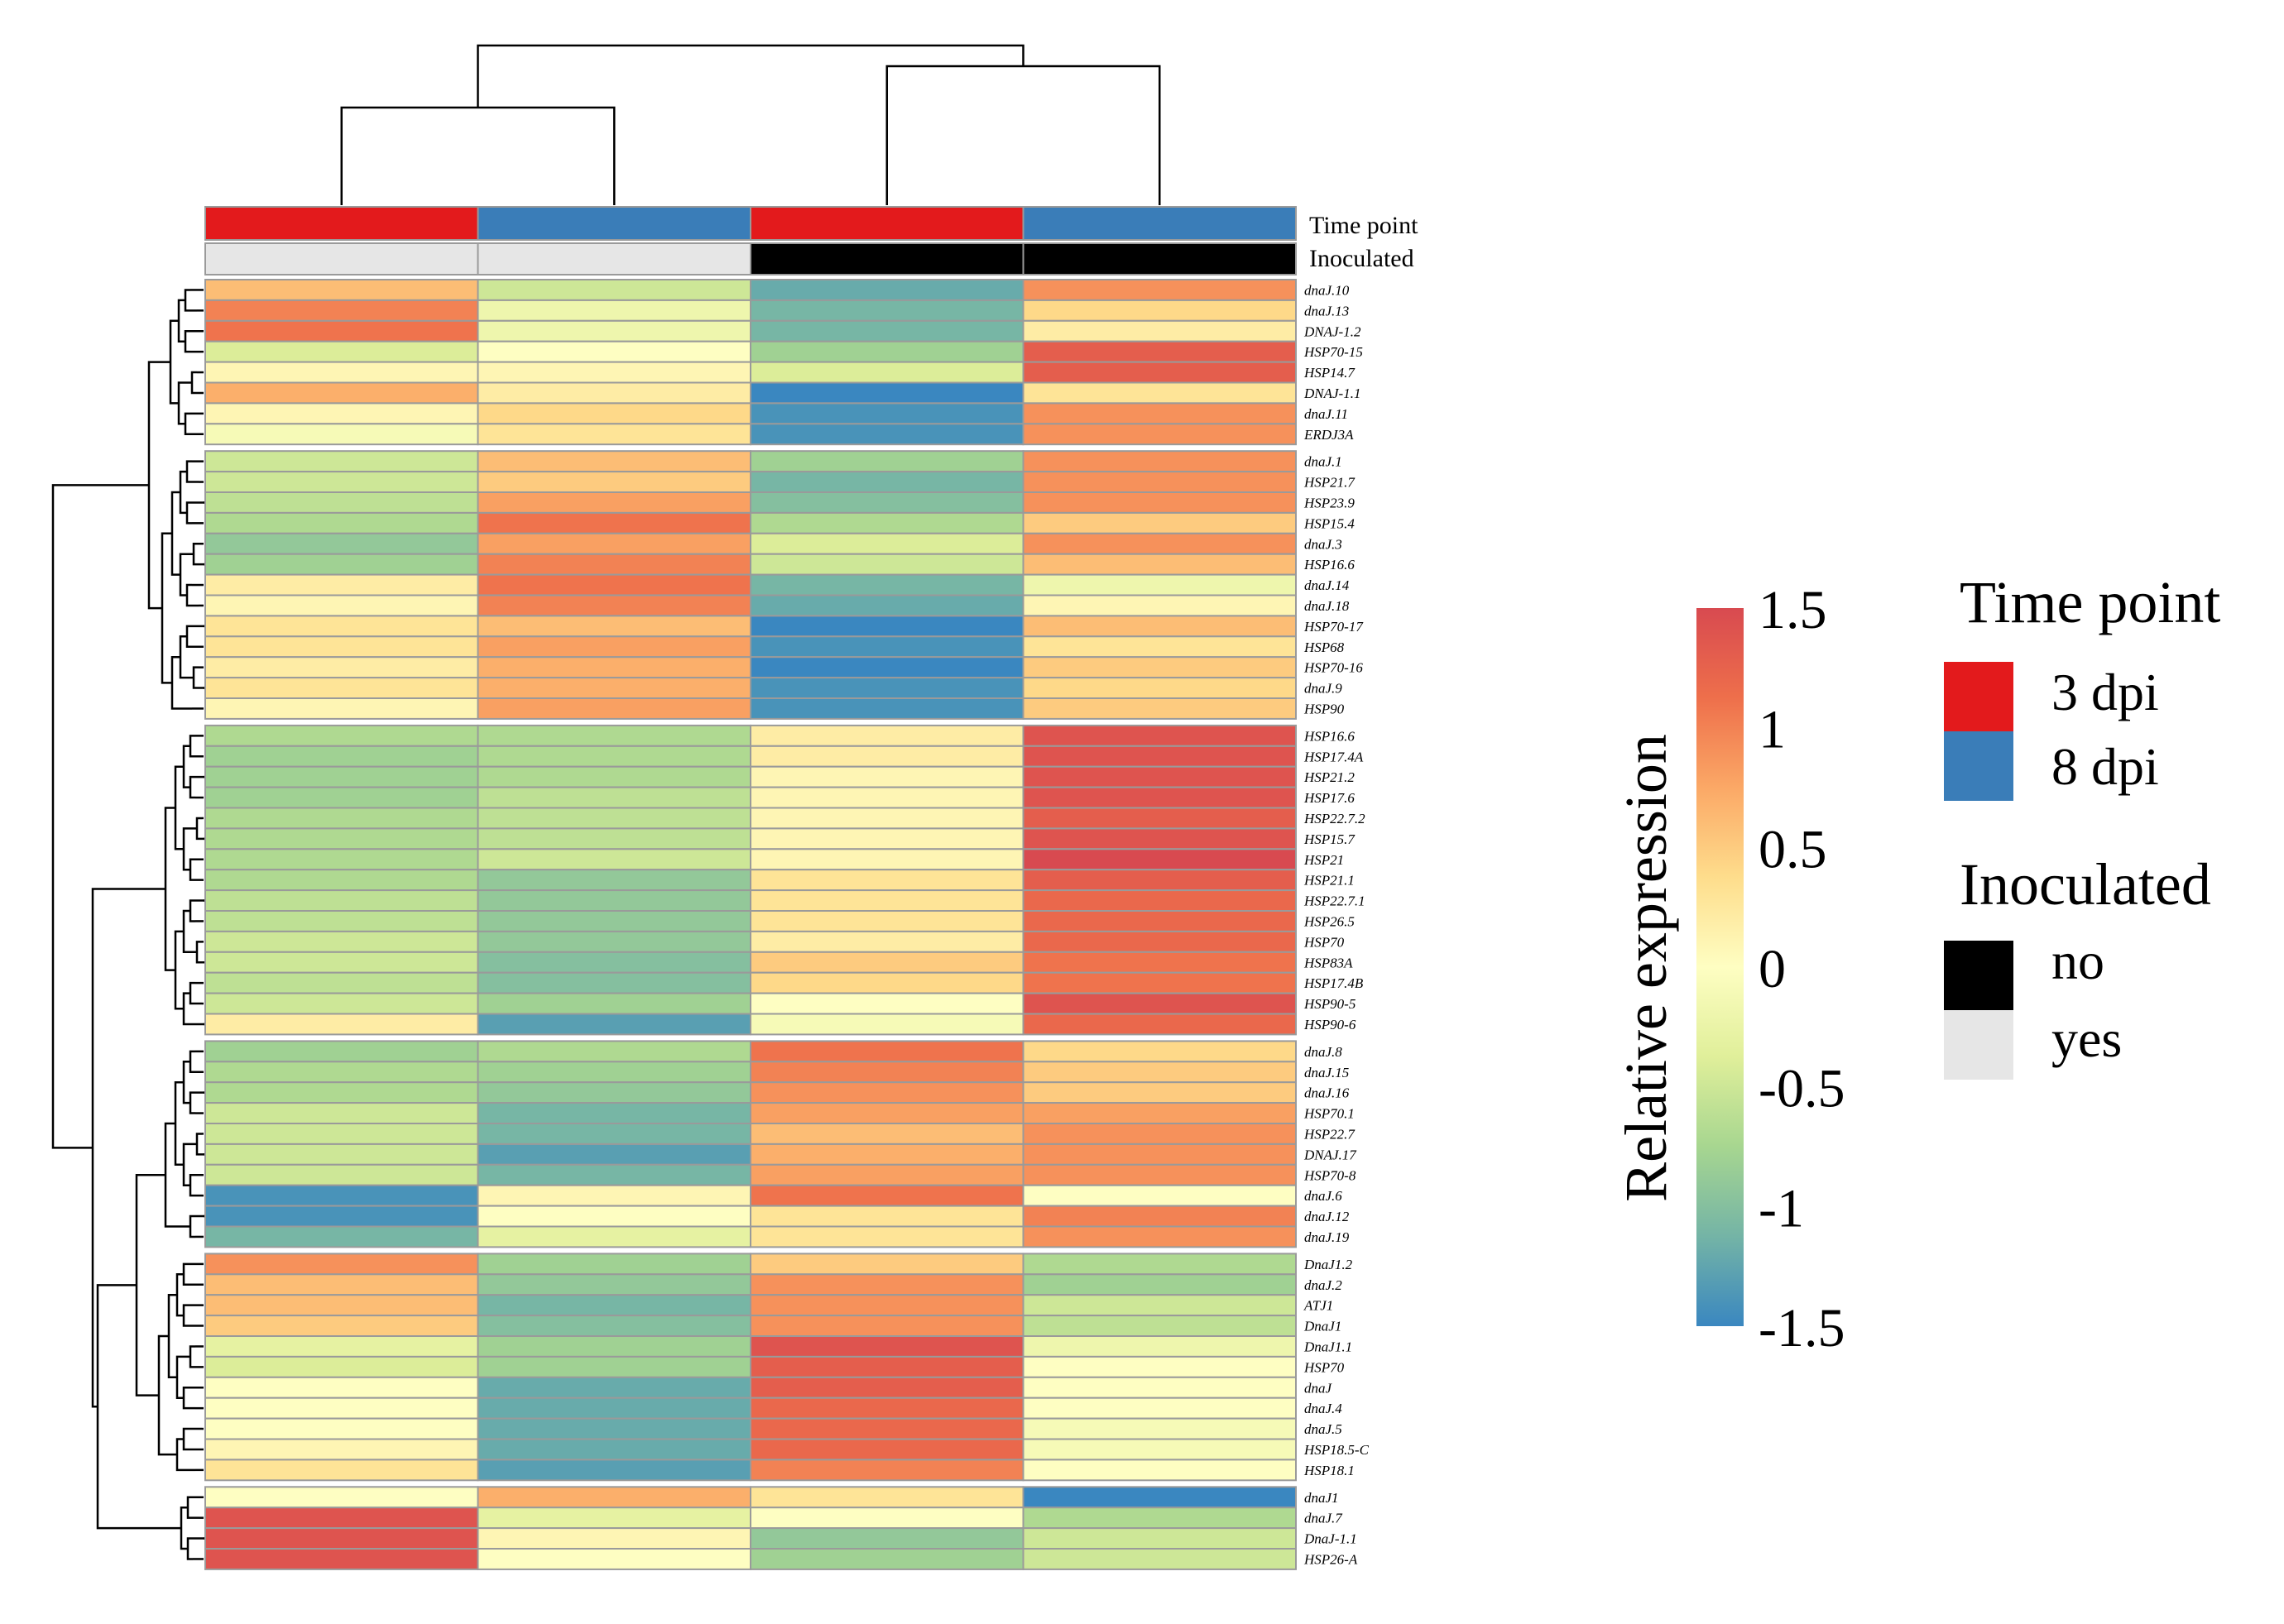 The height and width of the screenshot is (1624, 2284). Describe the element at coordinates (1332, 331) in the screenshot. I see `gene-label: DNAJ-1.2` at that location.